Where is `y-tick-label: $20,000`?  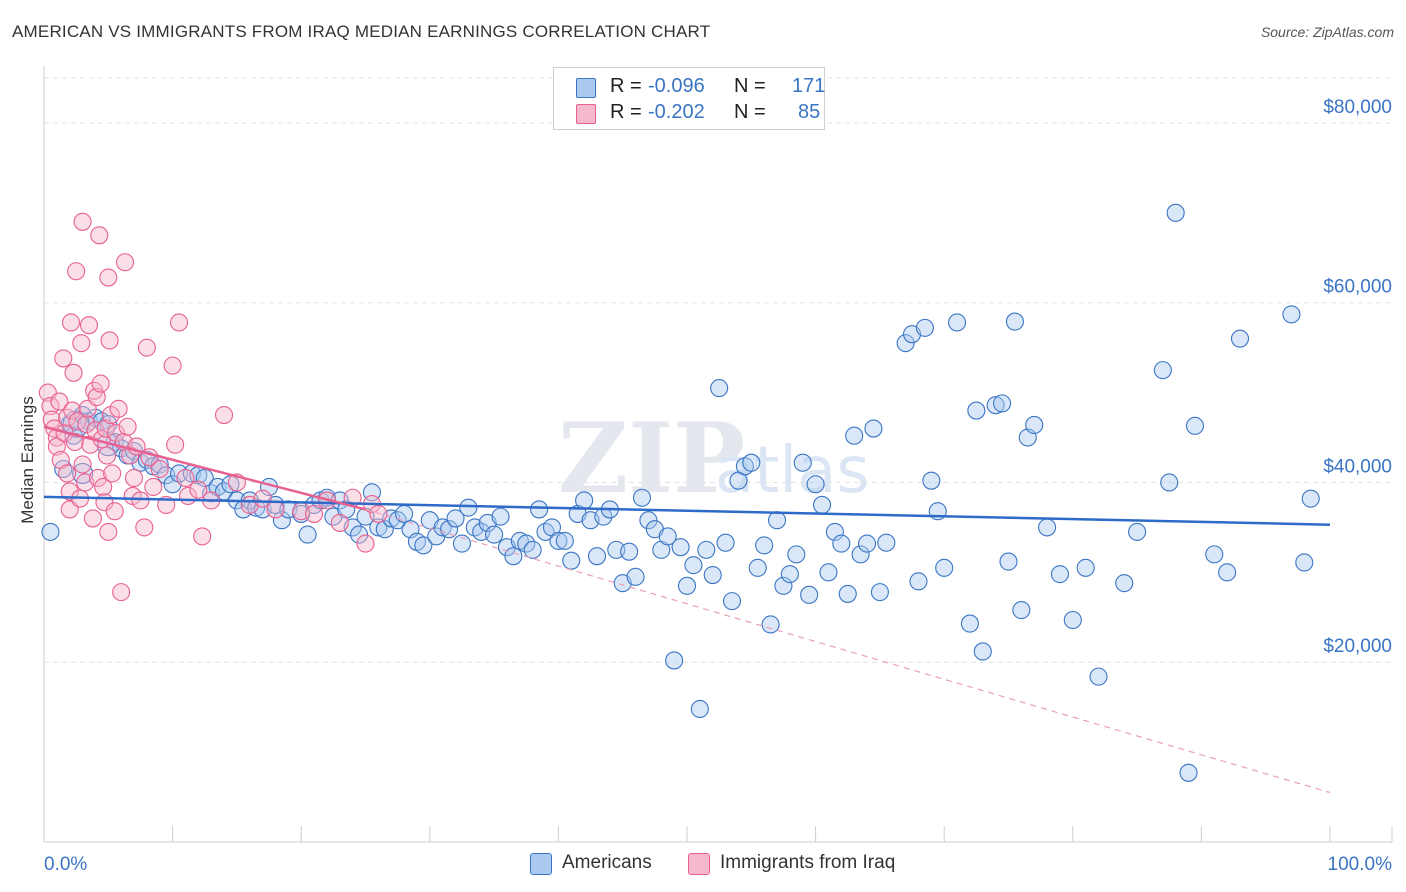
y-tick-label: $20,000 is located at coordinates (1357, 646).